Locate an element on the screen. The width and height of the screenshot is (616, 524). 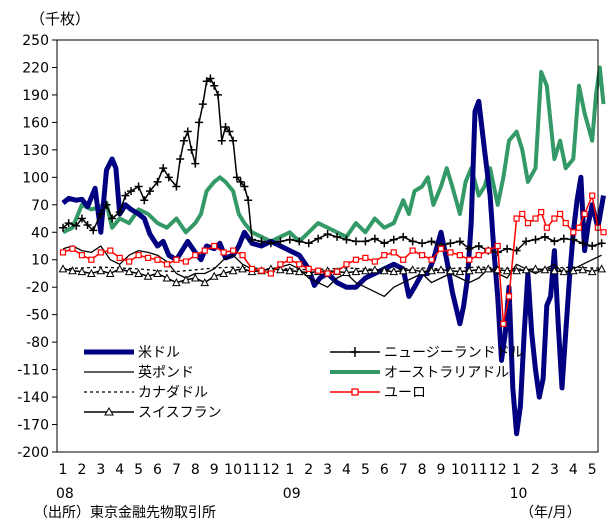
x-tick-label: 2 is located at coordinates (308, 470).